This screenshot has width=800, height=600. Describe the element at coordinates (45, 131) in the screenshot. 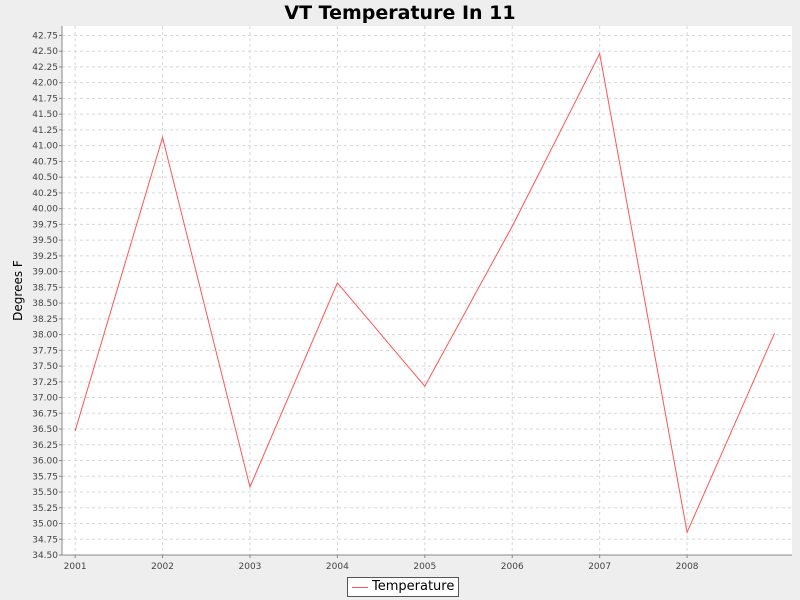

I see `y-tick-label: 41.25` at that location.